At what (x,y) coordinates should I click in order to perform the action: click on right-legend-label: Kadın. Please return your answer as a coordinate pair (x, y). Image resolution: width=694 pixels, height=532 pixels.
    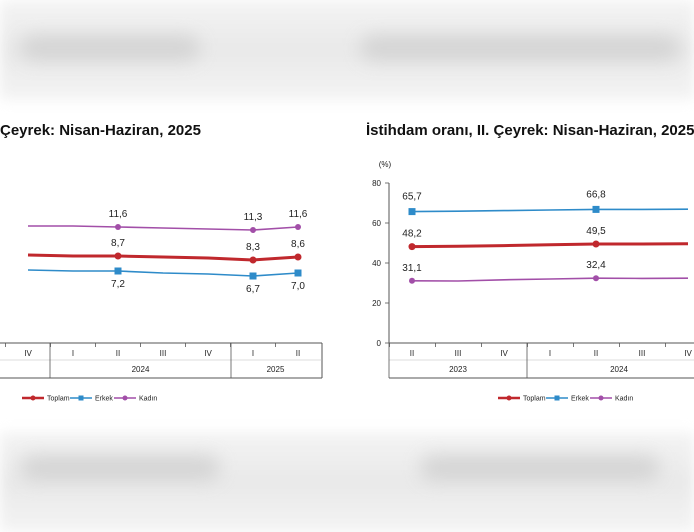
    Looking at the image, I should click on (624, 399).